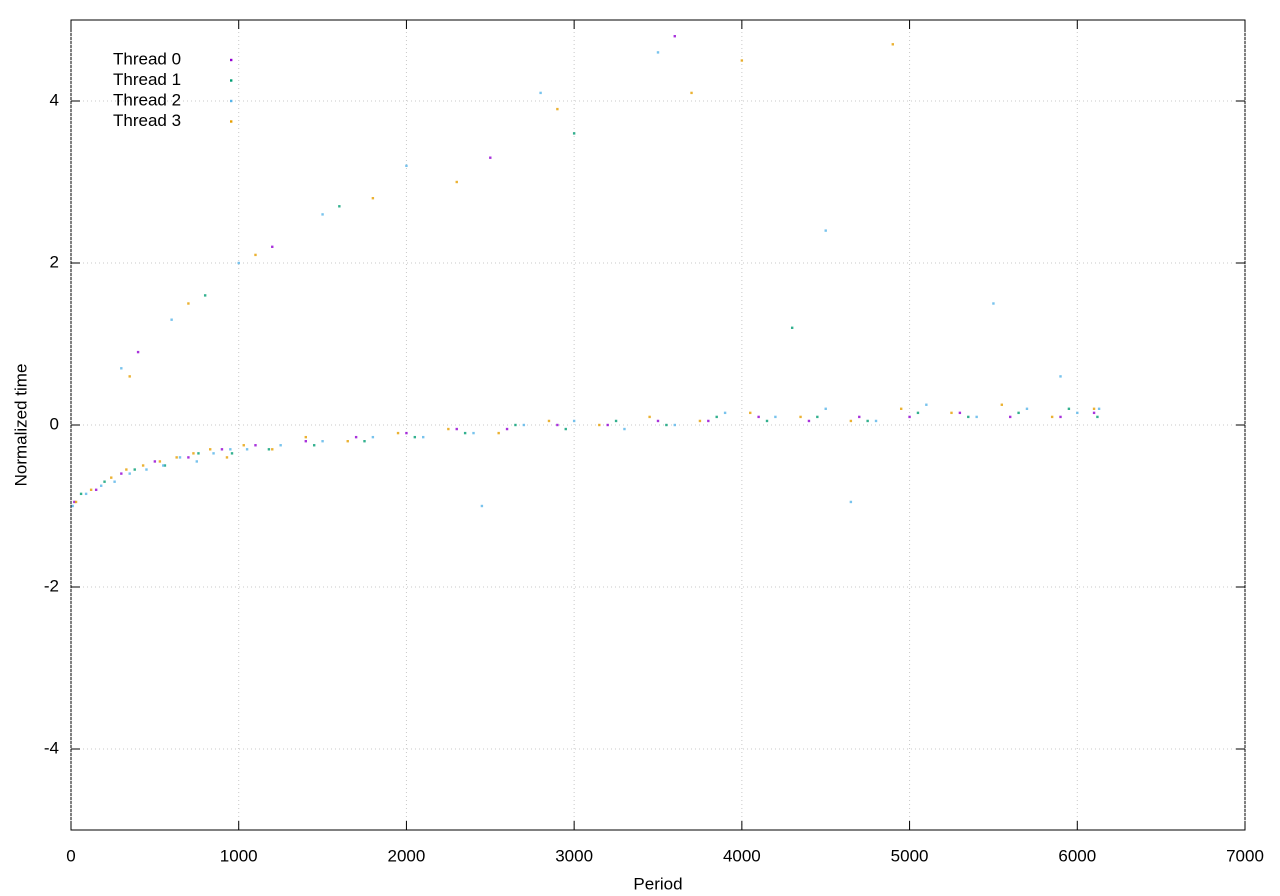 Image resolution: width=1280 pixels, height=896 pixels. What do you see at coordinates (51, 585) in the screenshot?
I see `y-tick-label: -2` at bounding box center [51, 585].